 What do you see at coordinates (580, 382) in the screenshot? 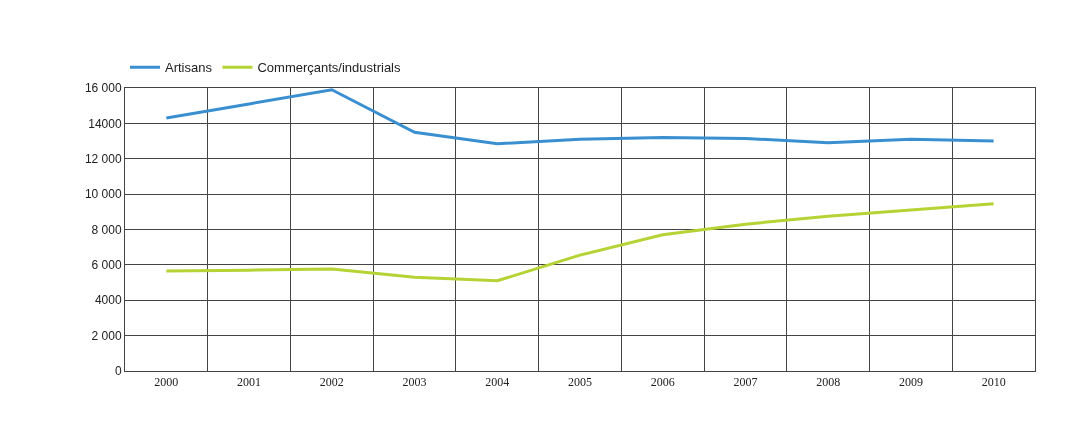
I see `x-tick-label: 2005` at bounding box center [580, 382].